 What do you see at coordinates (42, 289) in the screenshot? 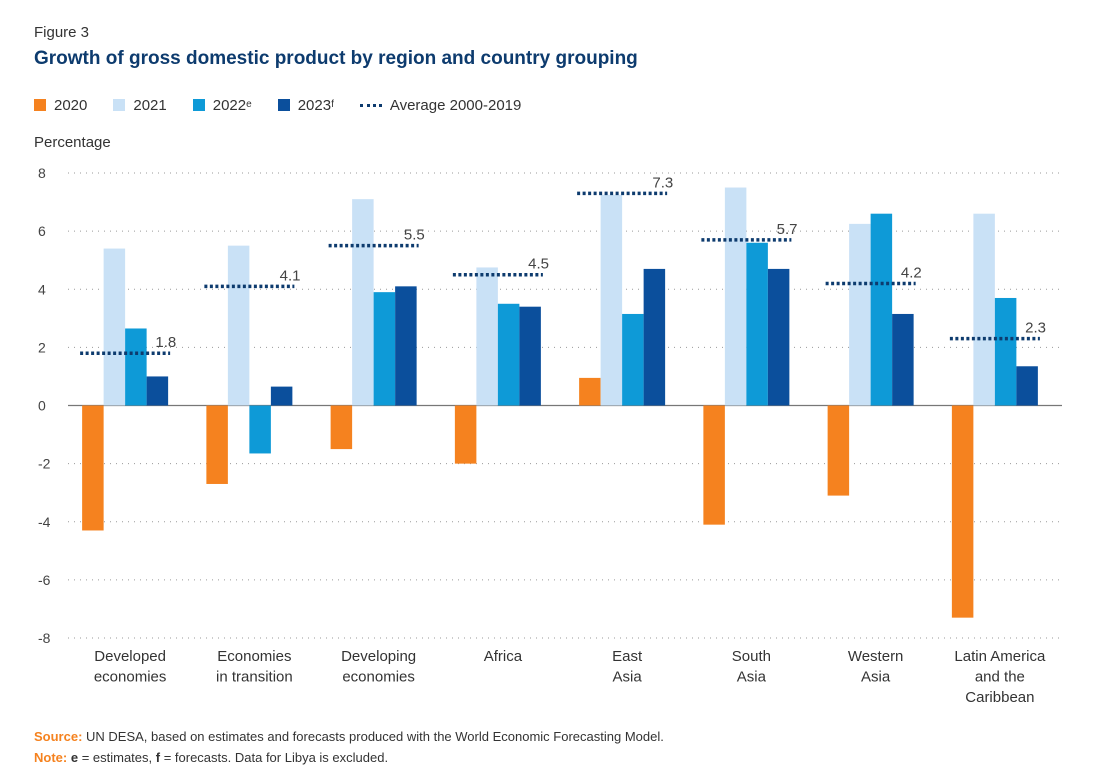
I see `y-tick-label: 4` at bounding box center [42, 289].